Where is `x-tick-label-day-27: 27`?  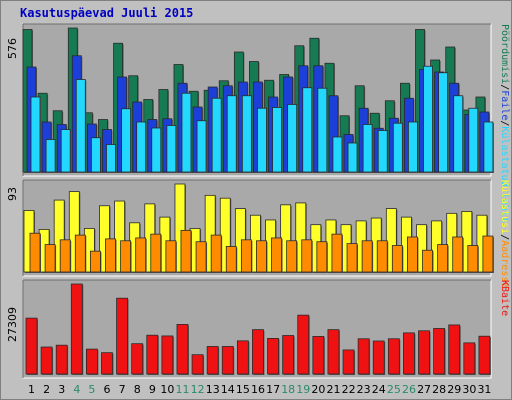 x-tick-label-day-27: 27 is located at coordinates (424, 389).